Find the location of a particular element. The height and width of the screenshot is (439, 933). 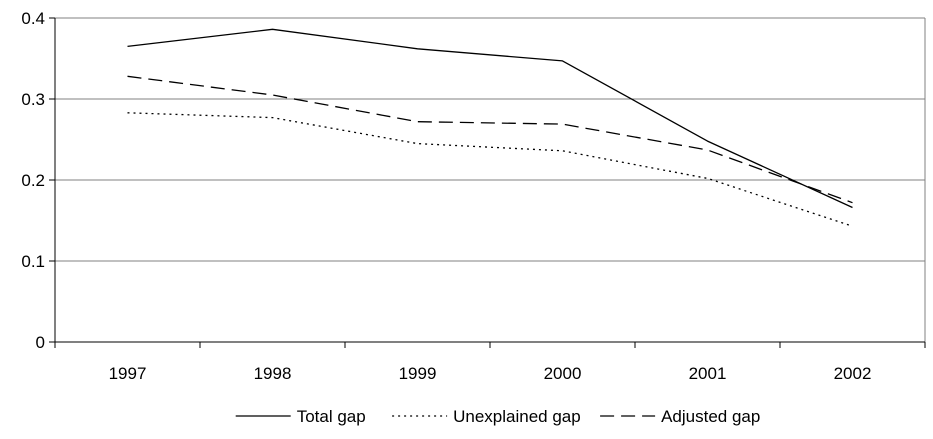

x-tick-label: 1997 is located at coordinates (128, 373).